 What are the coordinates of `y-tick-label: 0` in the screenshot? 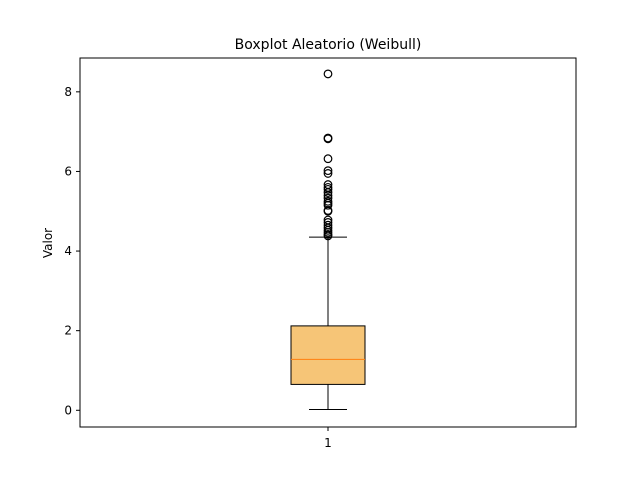 It's located at (68, 410).